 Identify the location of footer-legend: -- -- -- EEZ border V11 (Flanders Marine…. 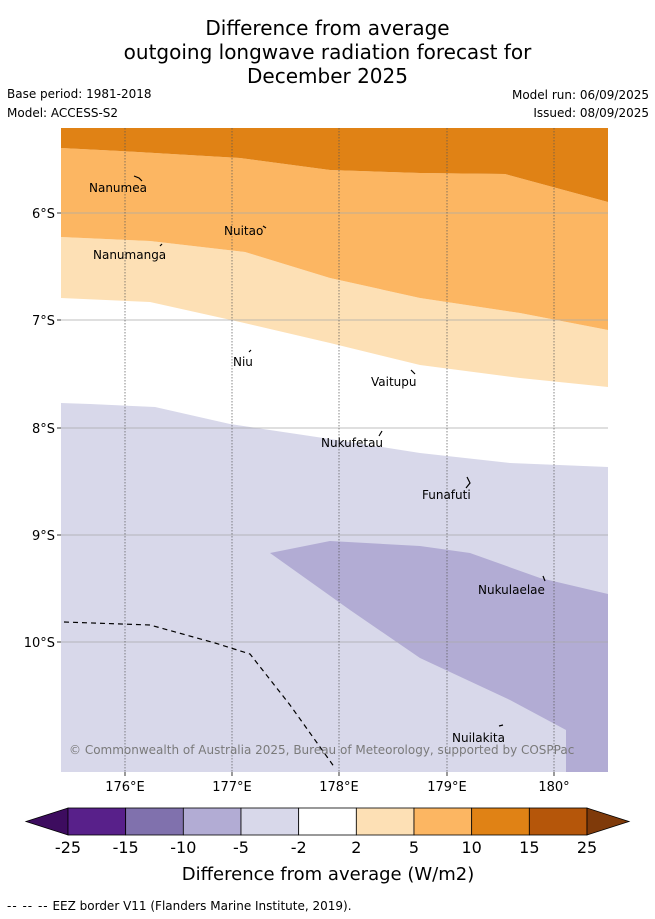
(179, 906).